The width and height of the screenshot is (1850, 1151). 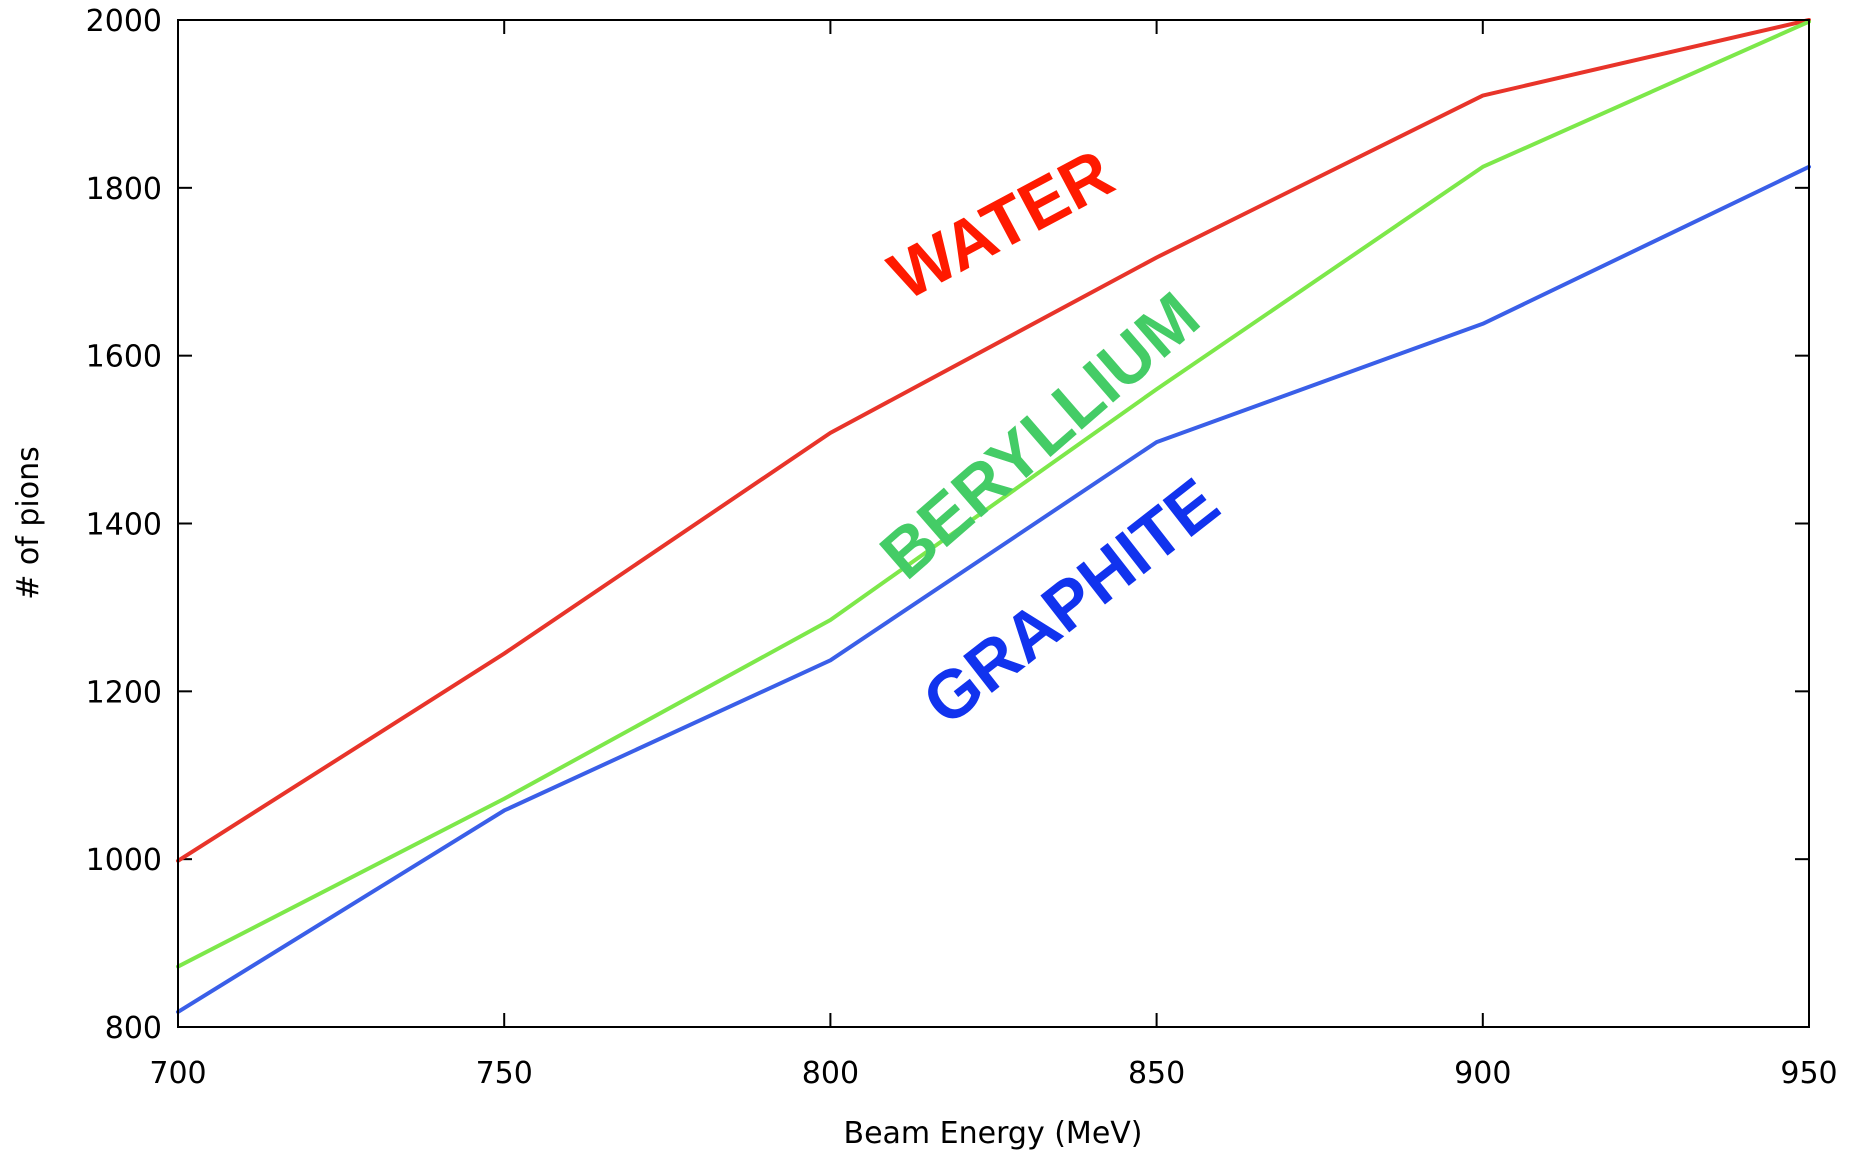 I want to click on x-tick-label: 950, so click(x=1808, y=1073).